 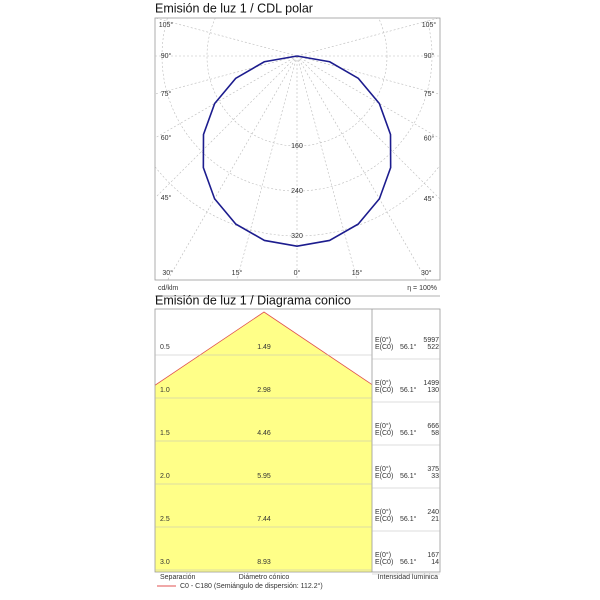 What do you see at coordinates (297, 146) in the screenshot?
I see `r-tick-label: 160` at bounding box center [297, 146].